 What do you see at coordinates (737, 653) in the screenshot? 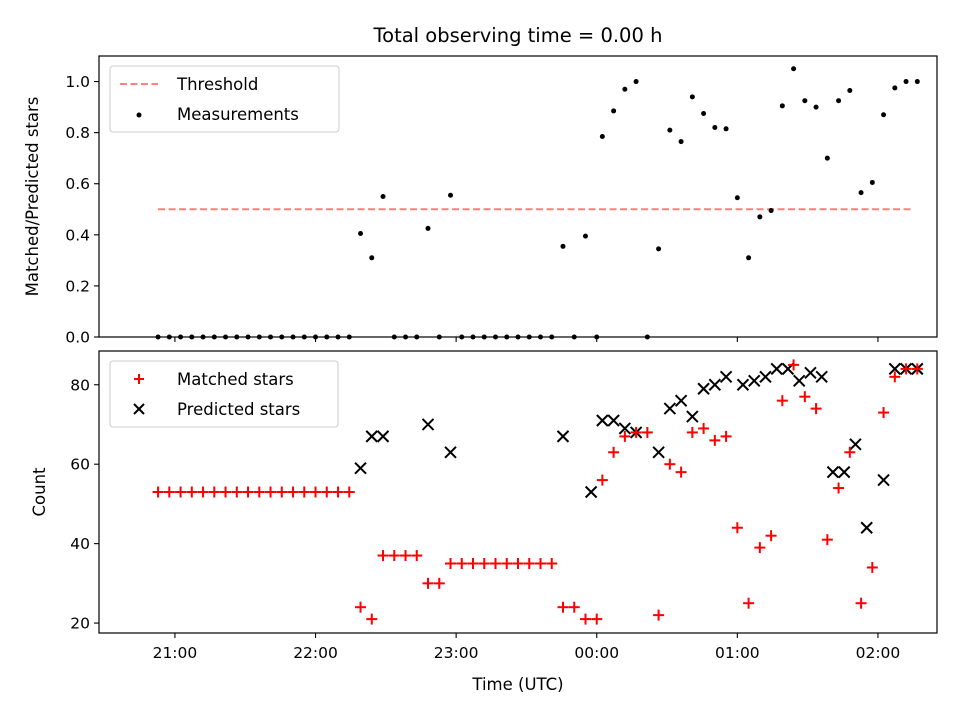
I see `bottom-x-tick-label: 01:00` at bounding box center [737, 653].